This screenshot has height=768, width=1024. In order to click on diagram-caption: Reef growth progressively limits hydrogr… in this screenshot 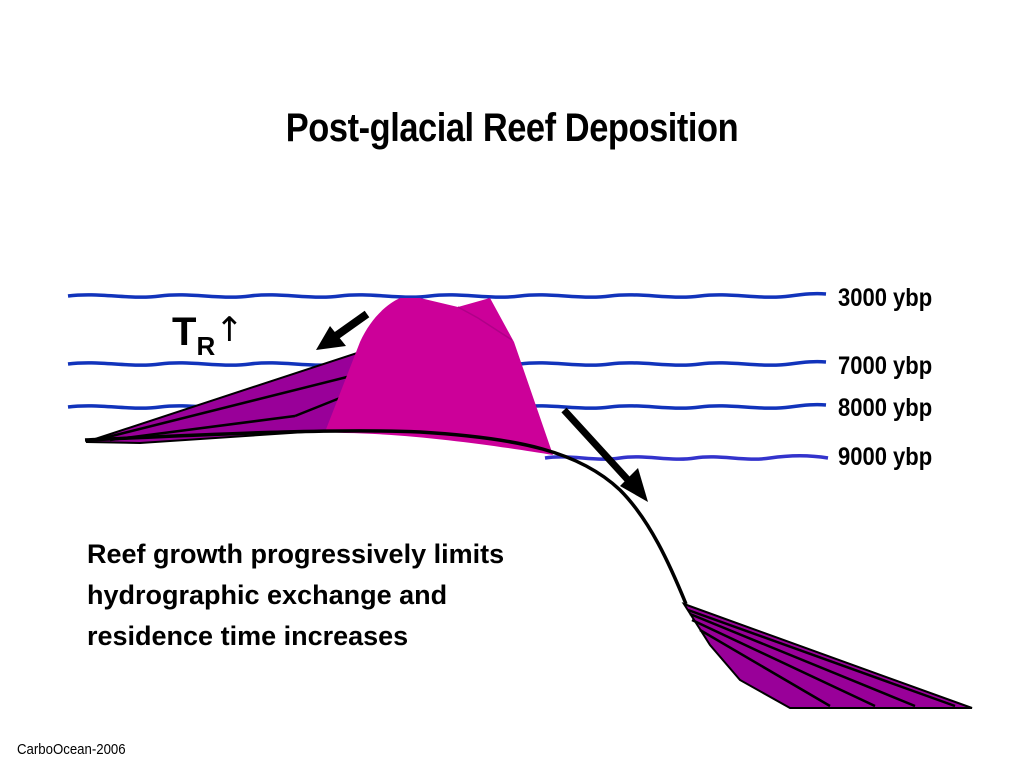, I will do `click(295, 595)`.